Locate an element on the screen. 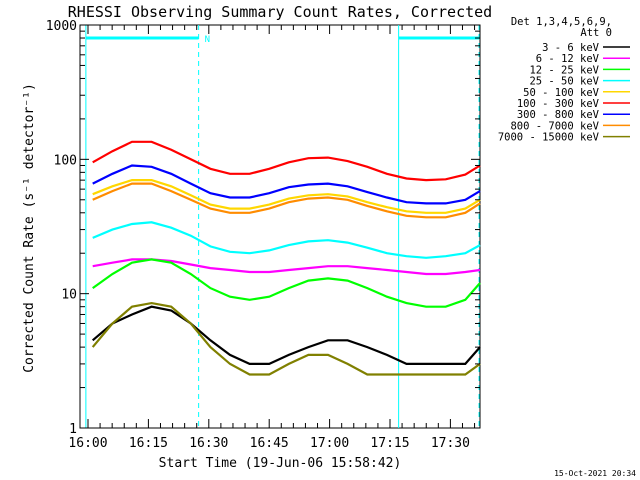  legend-label: 3 - 6 keV is located at coordinates (571, 48).